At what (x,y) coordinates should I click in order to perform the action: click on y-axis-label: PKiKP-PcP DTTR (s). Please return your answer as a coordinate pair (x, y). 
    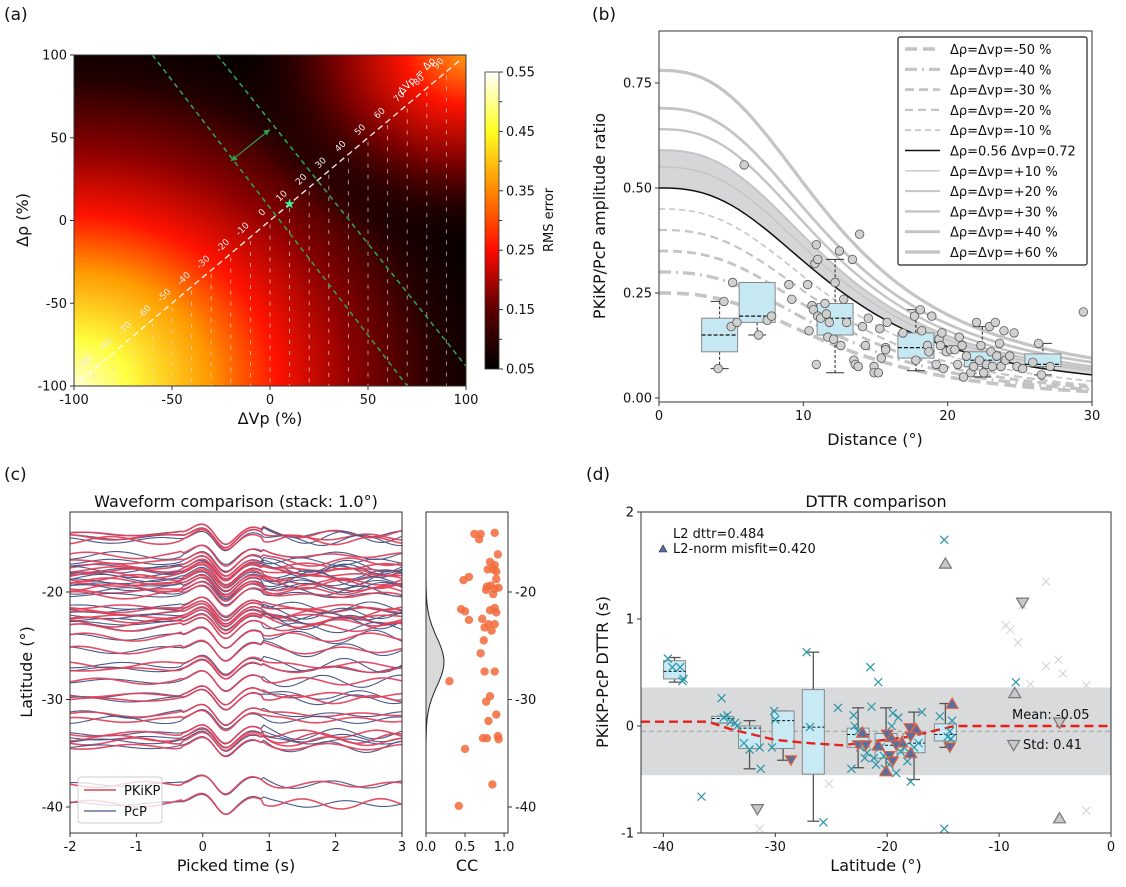
    Looking at the image, I should click on (602, 672).